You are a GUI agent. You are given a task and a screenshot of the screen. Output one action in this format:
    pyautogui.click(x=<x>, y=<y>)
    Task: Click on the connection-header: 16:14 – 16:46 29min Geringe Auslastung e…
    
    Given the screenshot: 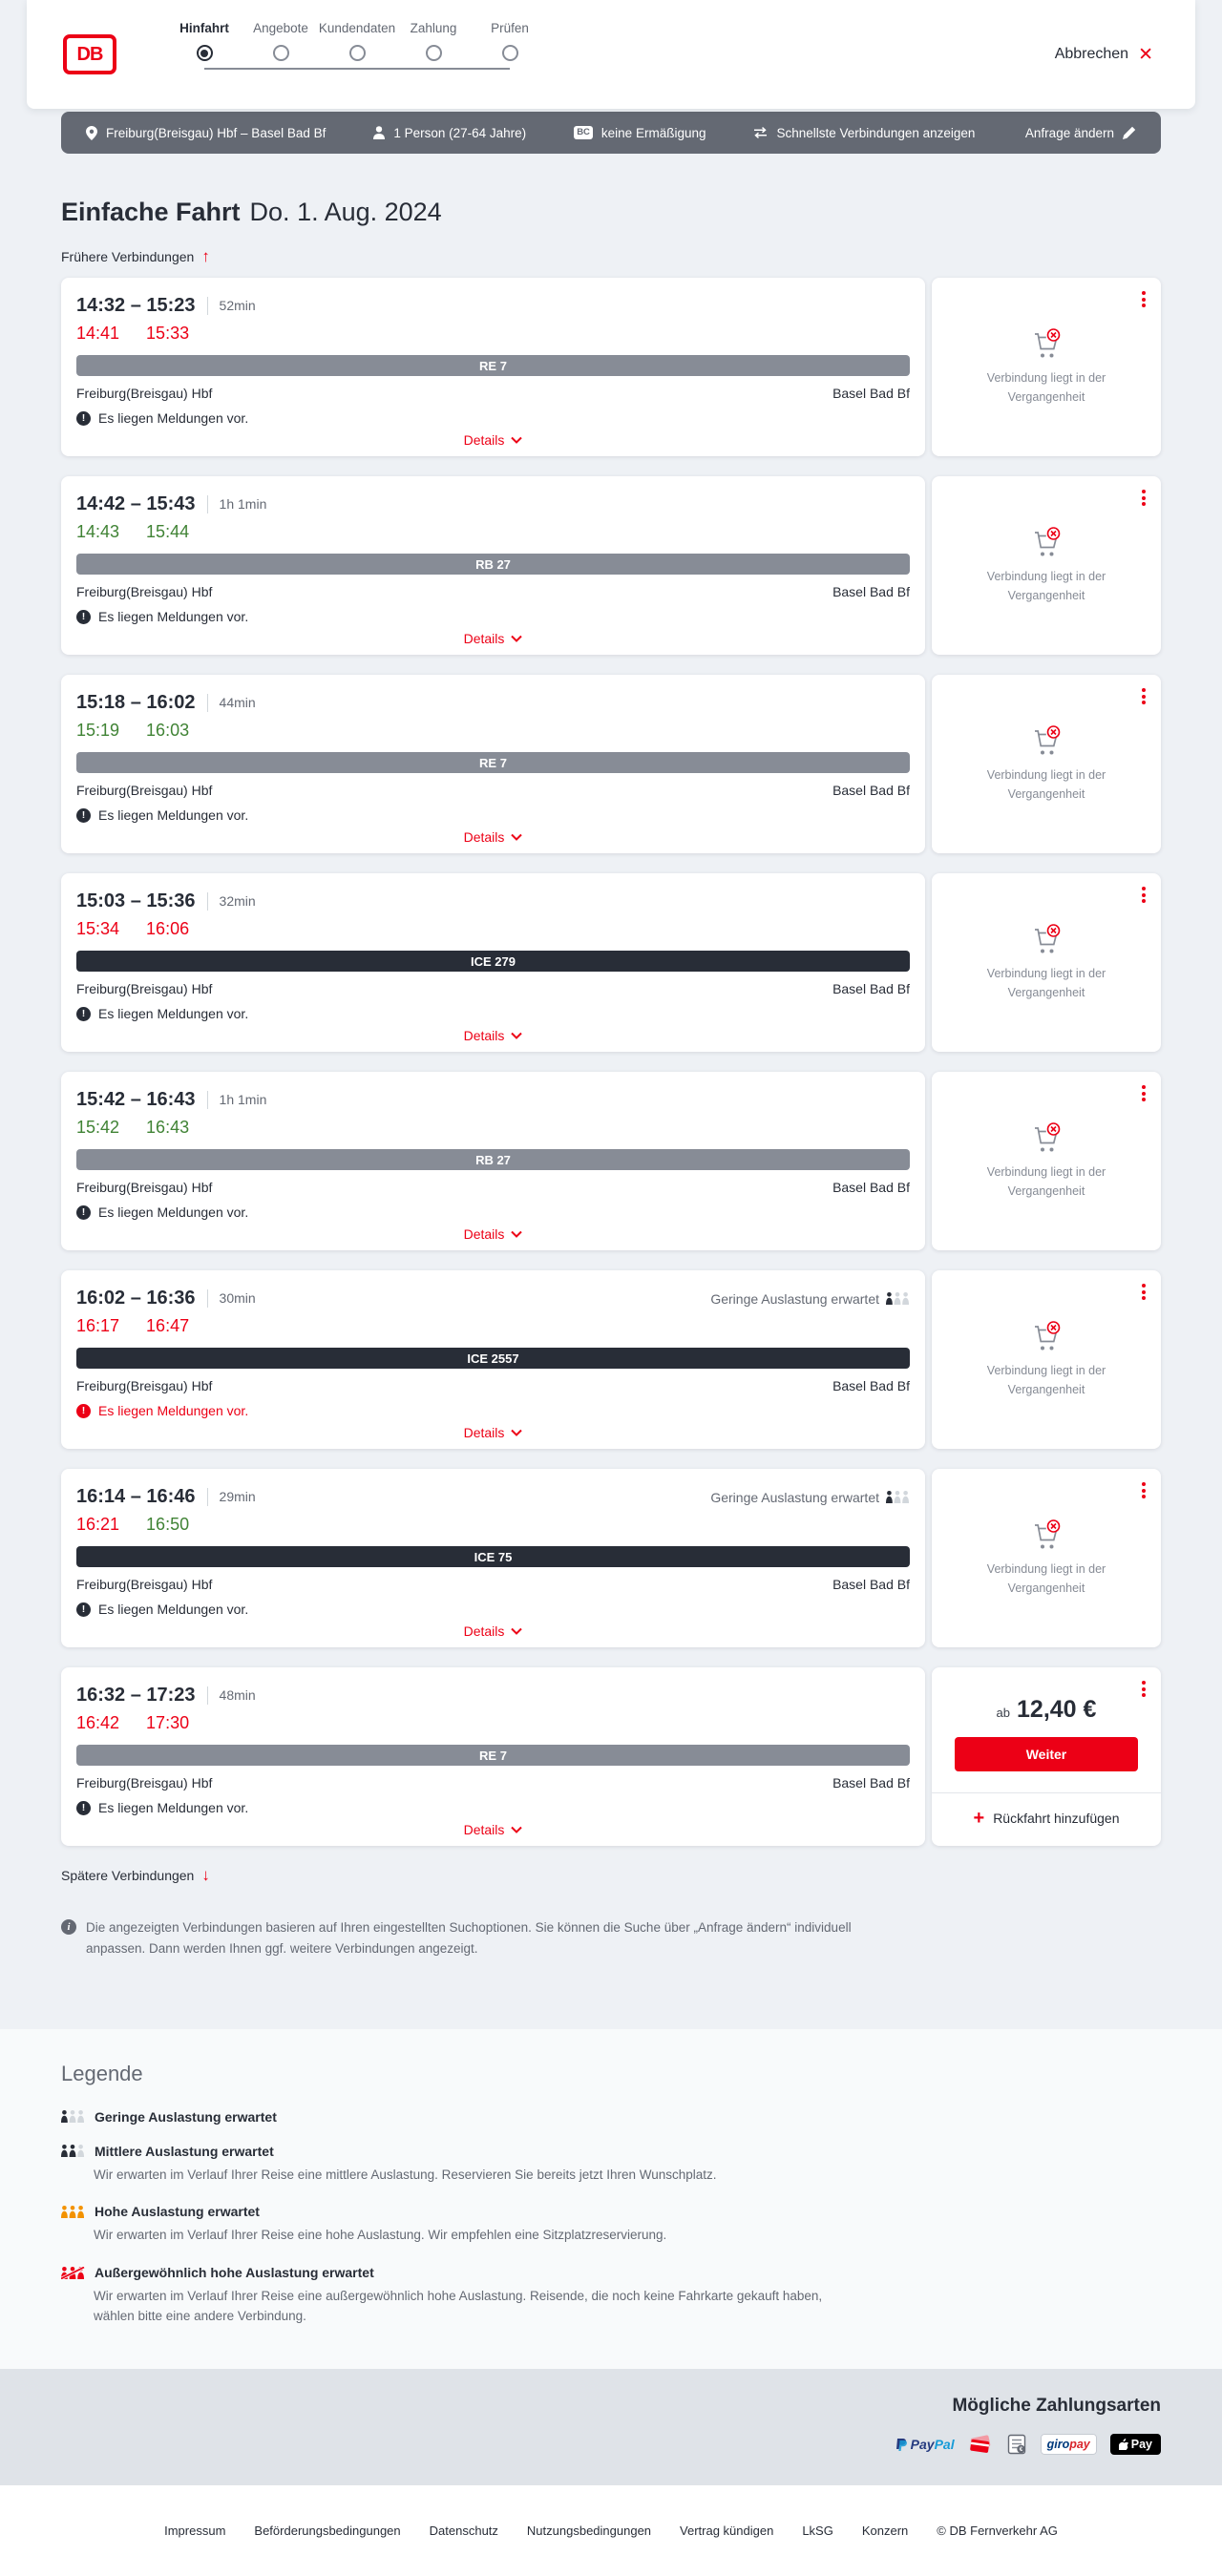 What is the action you would take?
    pyautogui.click(x=493, y=1497)
    